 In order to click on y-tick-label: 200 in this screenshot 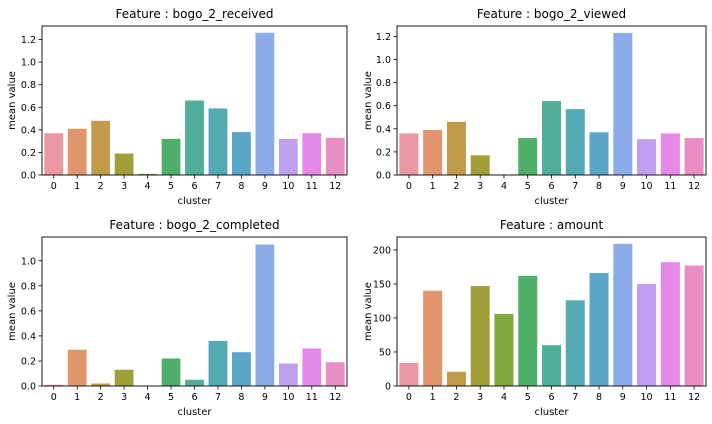, I will do `click(382, 250)`.